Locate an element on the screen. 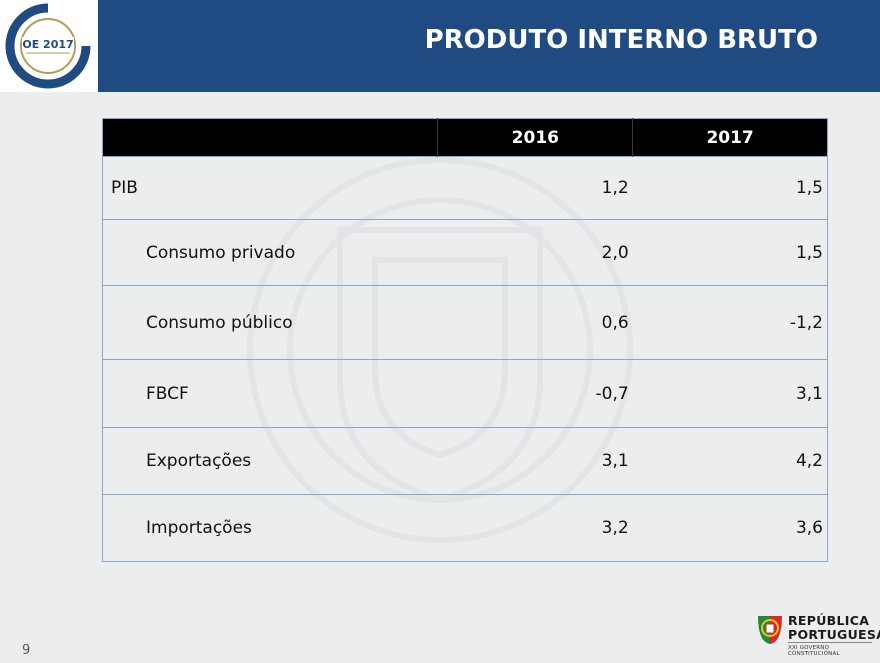 The image size is (880, 663). table-header-2016: 2016 is located at coordinates (535, 137).